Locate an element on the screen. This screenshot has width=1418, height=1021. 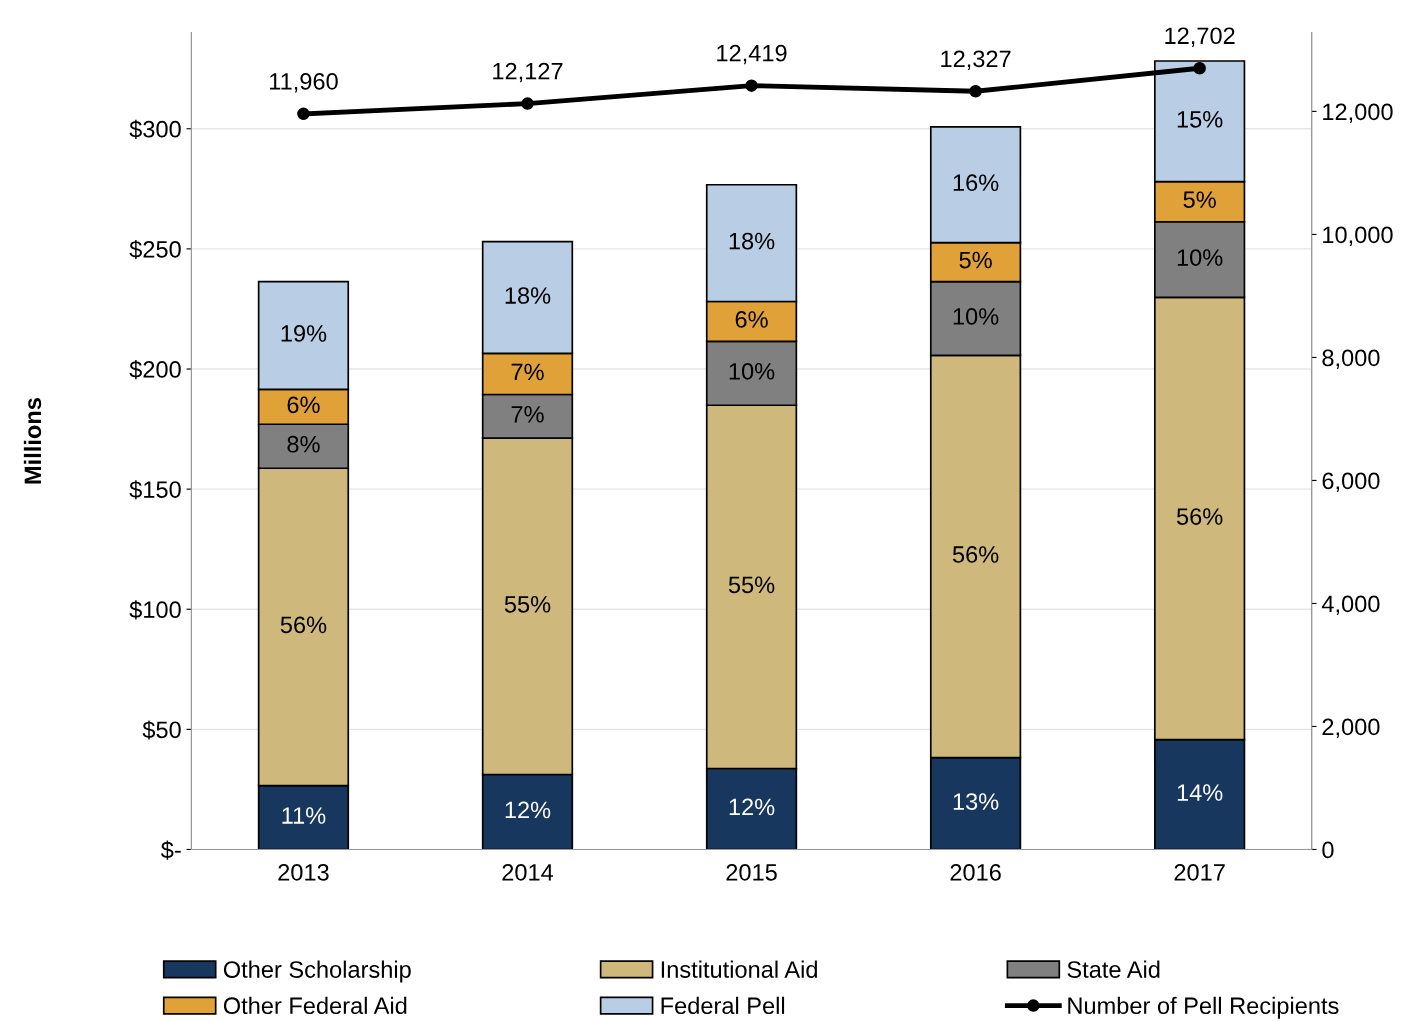
annotation: 13% is located at coordinates (976, 801).